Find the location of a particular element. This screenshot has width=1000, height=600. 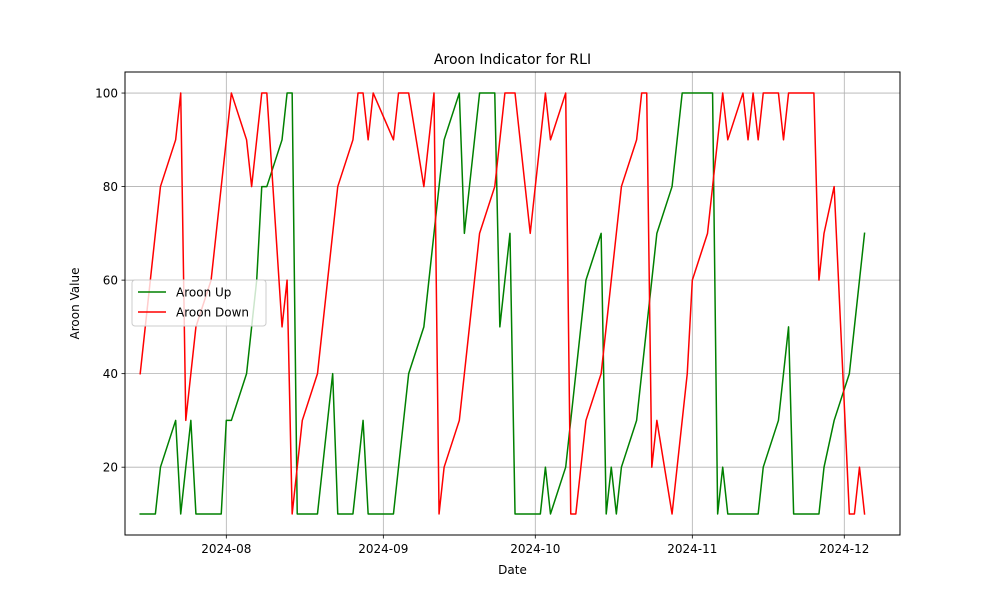

x-axis-label: Date is located at coordinates (512, 570).